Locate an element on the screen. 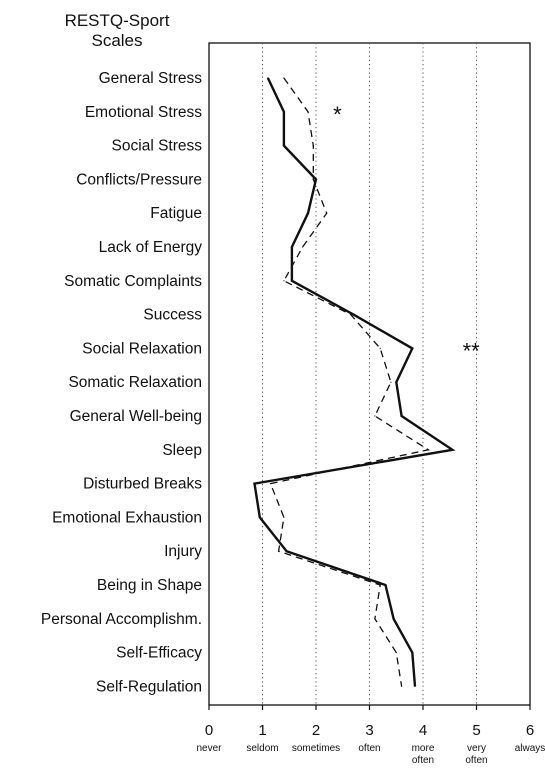 This screenshot has width=545, height=774. x-tick-word: always is located at coordinates (530, 748).